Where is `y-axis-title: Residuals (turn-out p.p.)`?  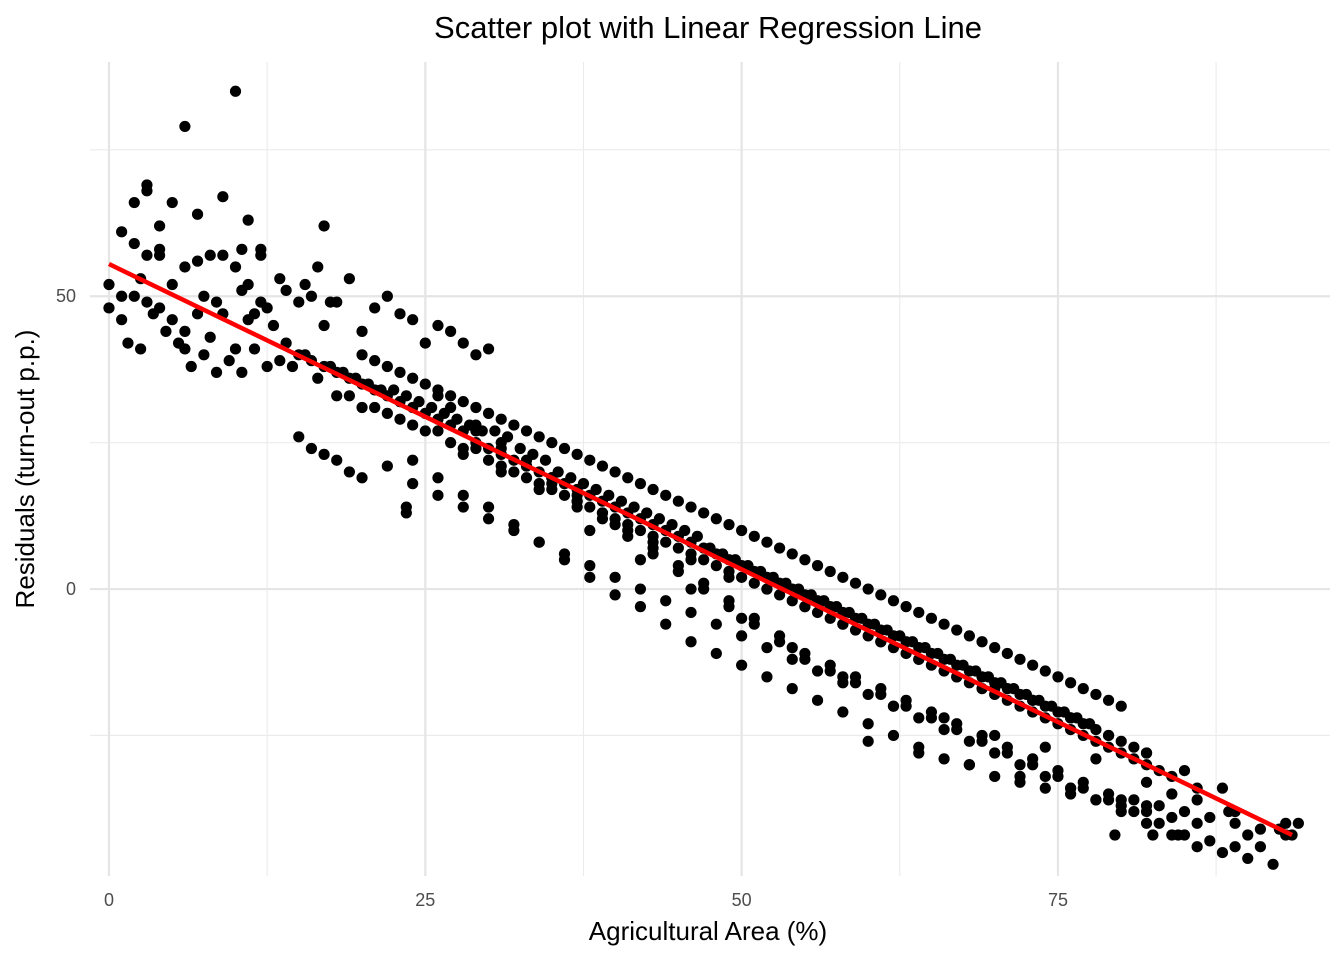 y-axis-title: Residuals (turn-out p.p.) is located at coordinates (25, 469).